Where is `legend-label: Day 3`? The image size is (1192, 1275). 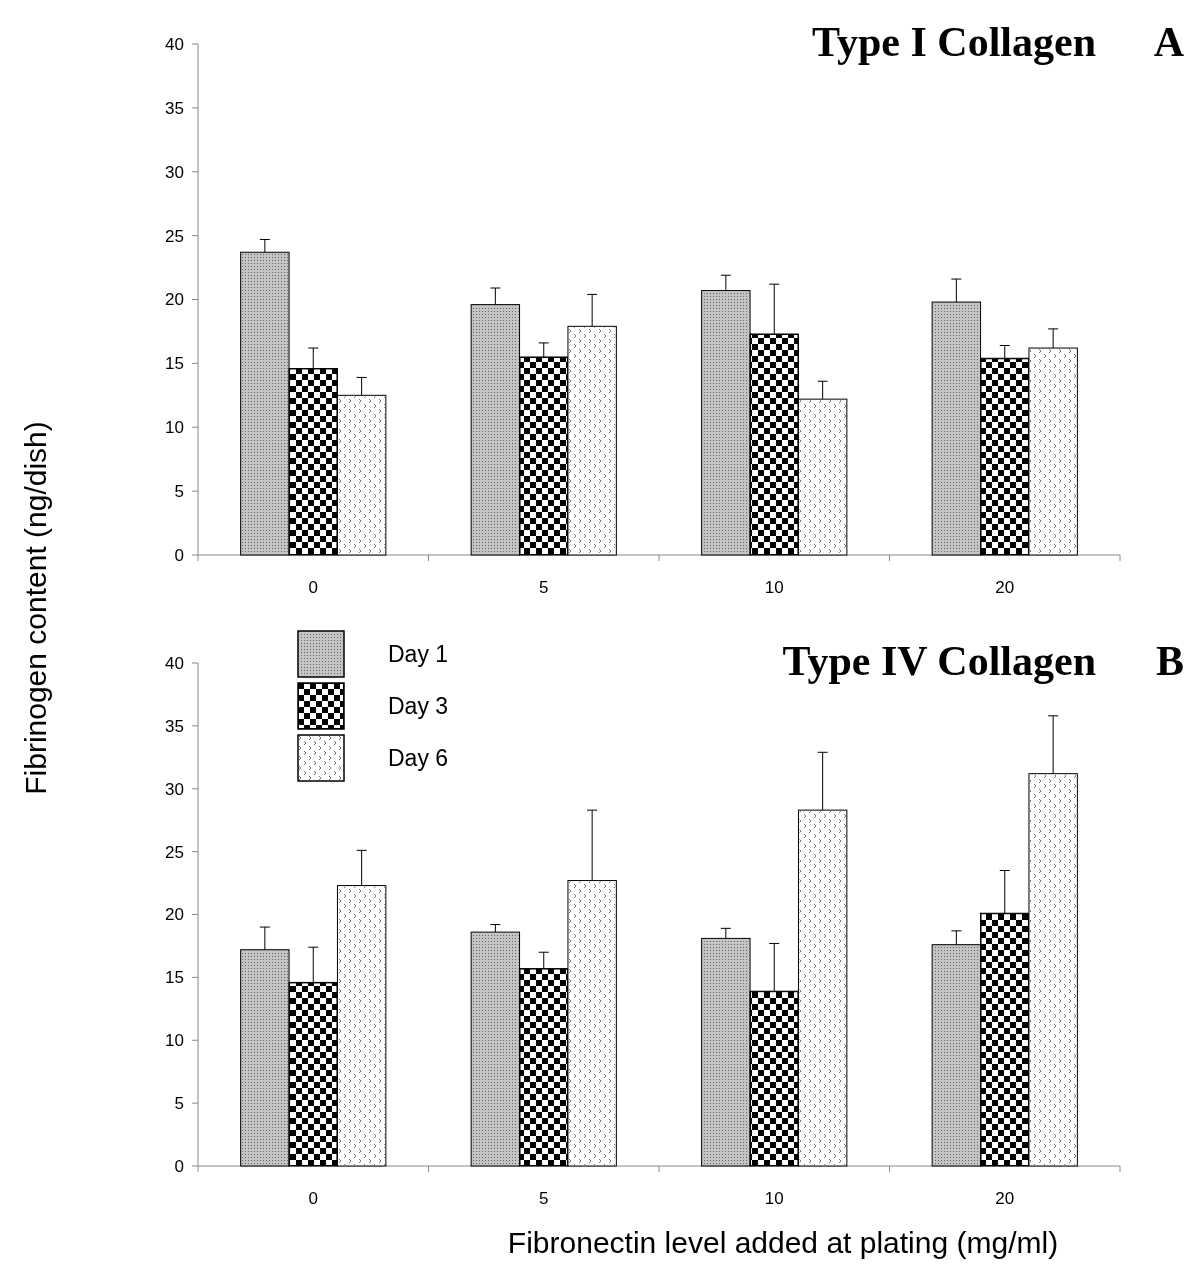 legend-label: Day 3 is located at coordinates (418, 706).